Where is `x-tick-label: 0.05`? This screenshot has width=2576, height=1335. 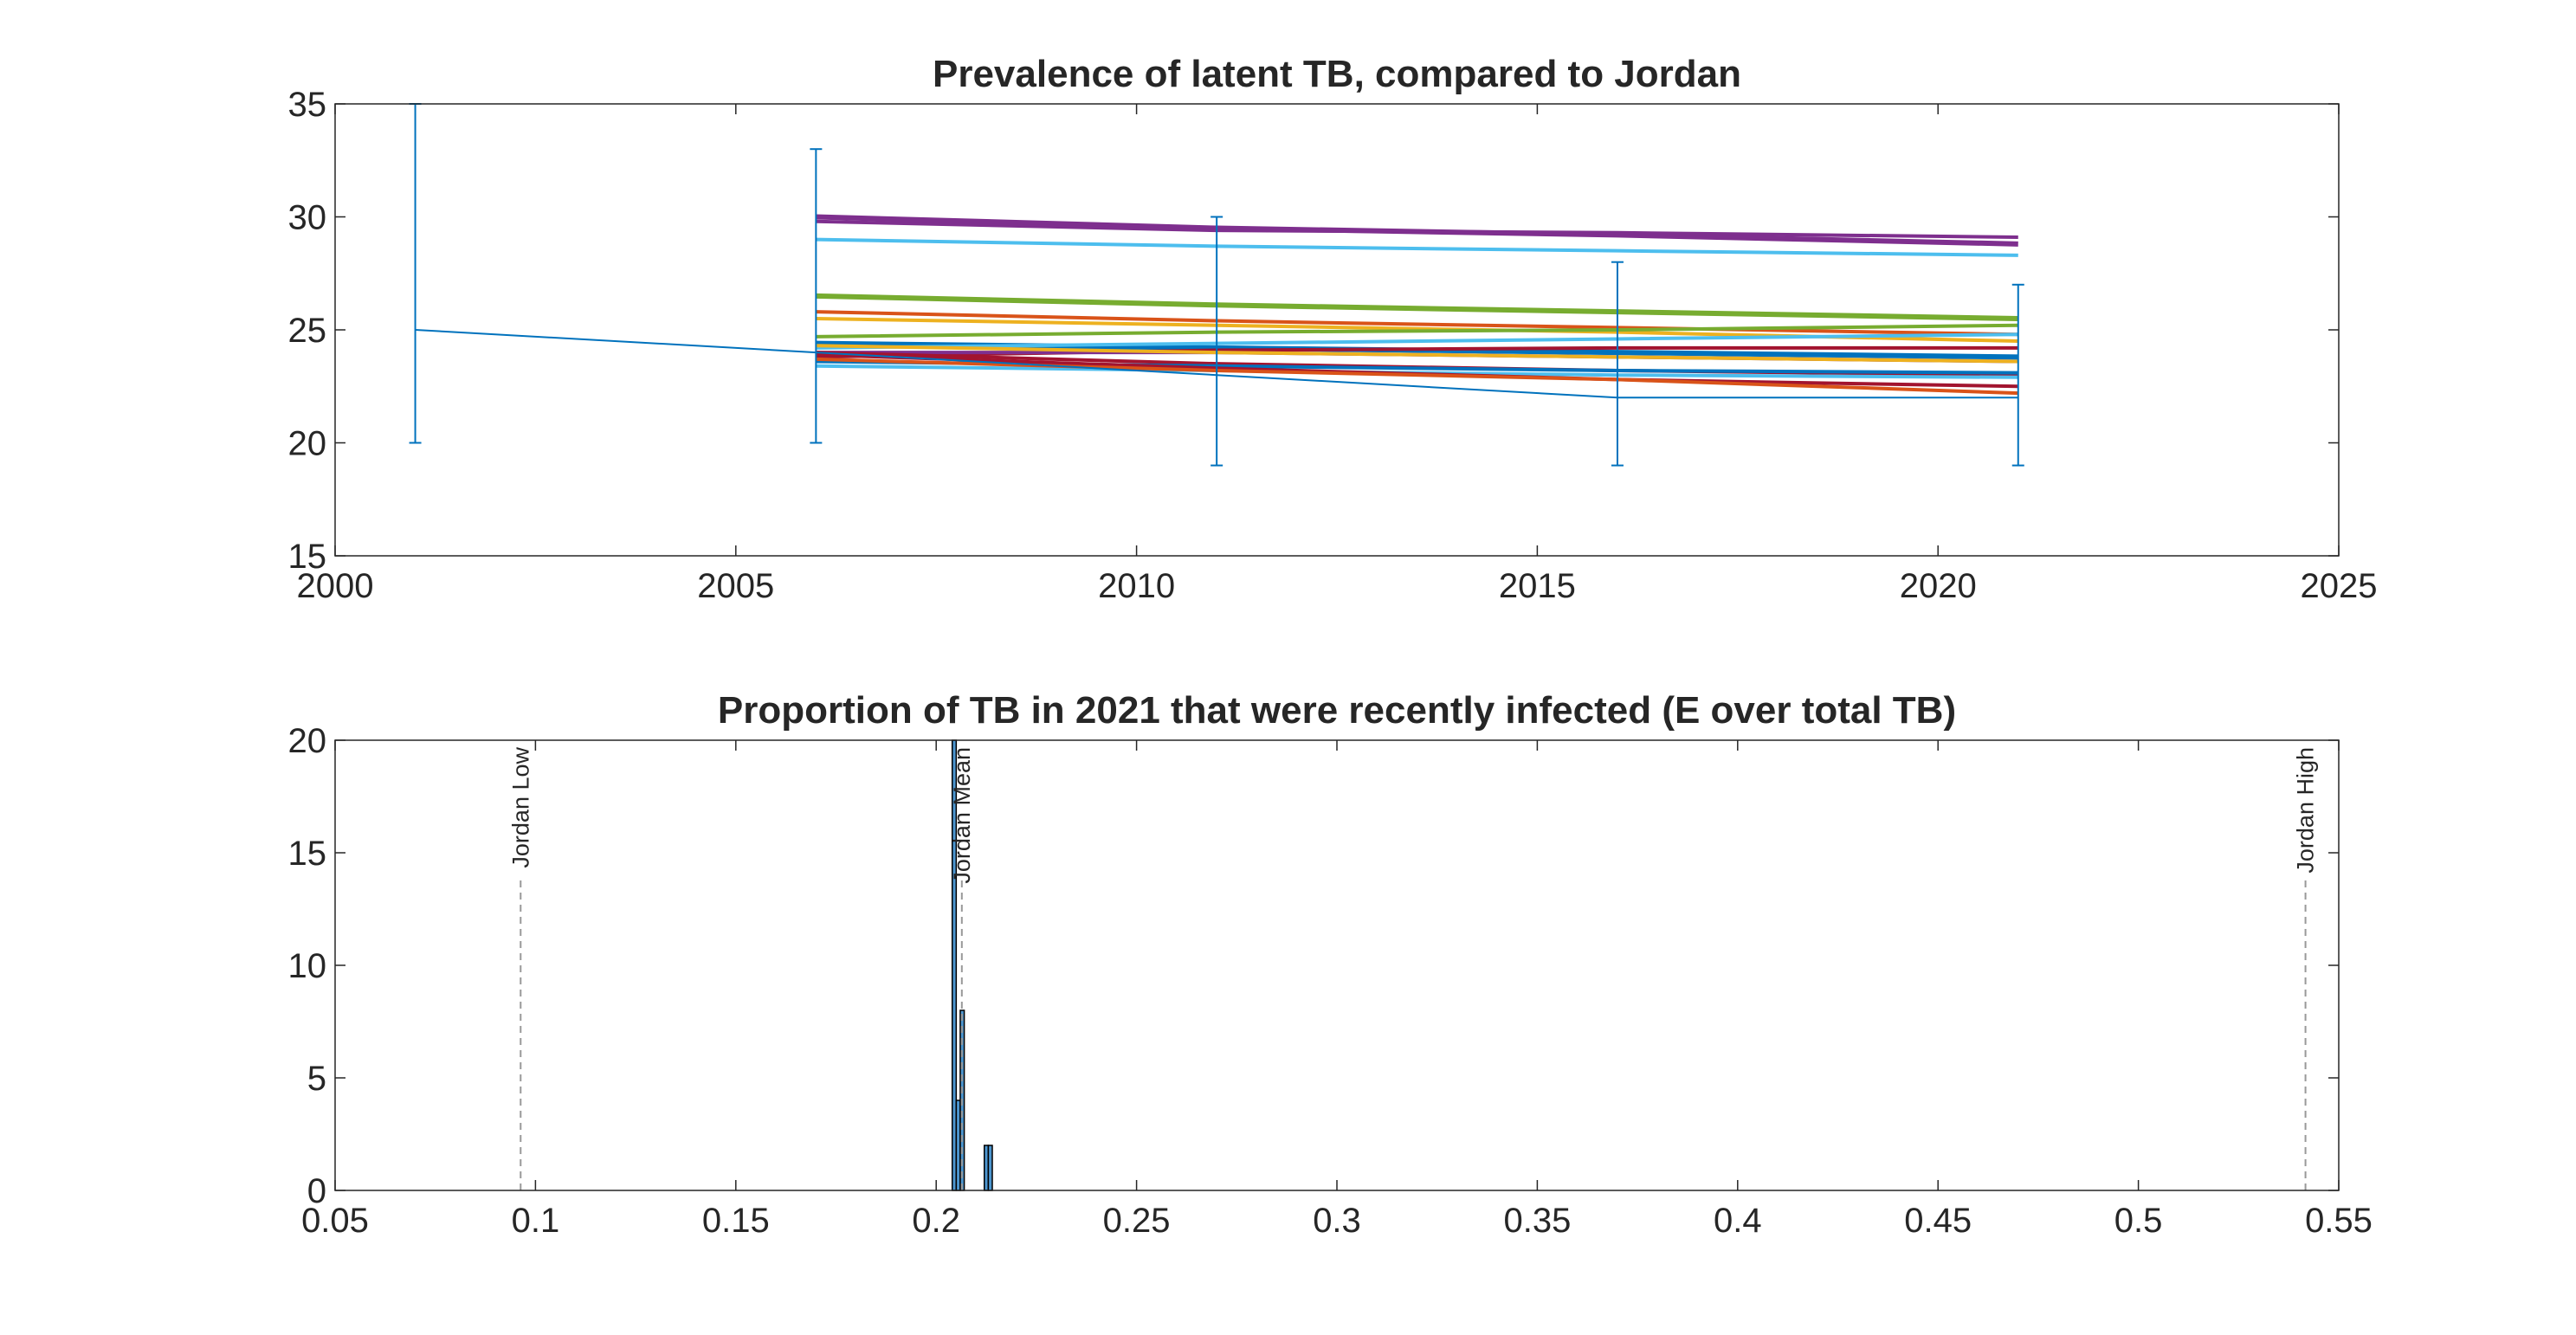 x-tick-label: 0.05 is located at coordinates (335, 1221).